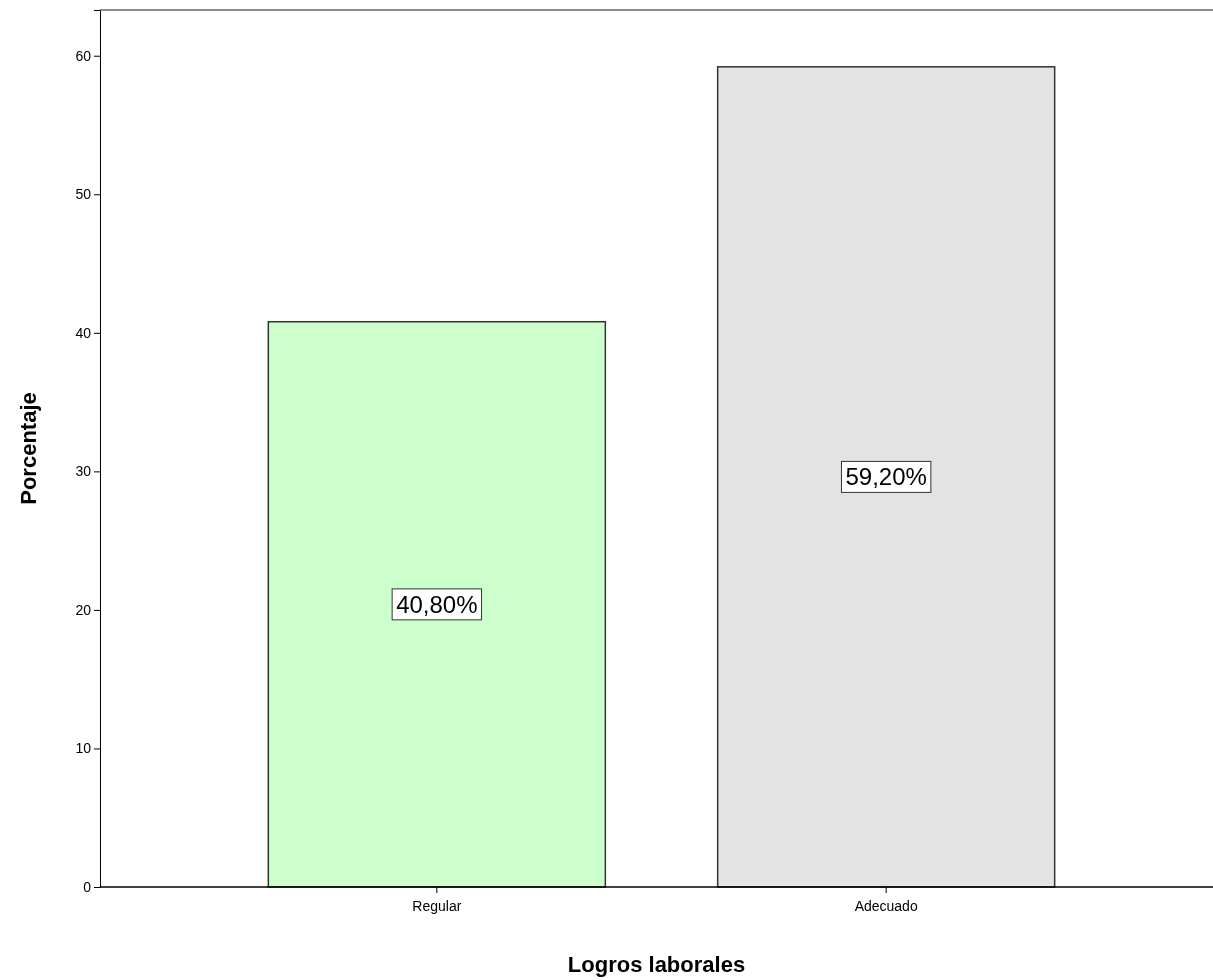  I want to click on y-axis-title: Porcentaje, so click(28, 448).